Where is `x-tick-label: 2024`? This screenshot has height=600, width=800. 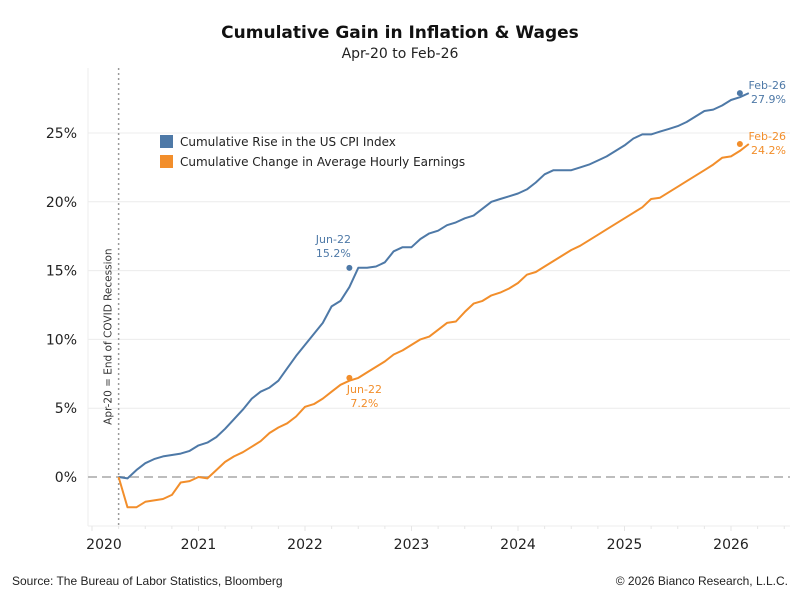 x-tick-label: 2024 is located at coordinates (518, 545).